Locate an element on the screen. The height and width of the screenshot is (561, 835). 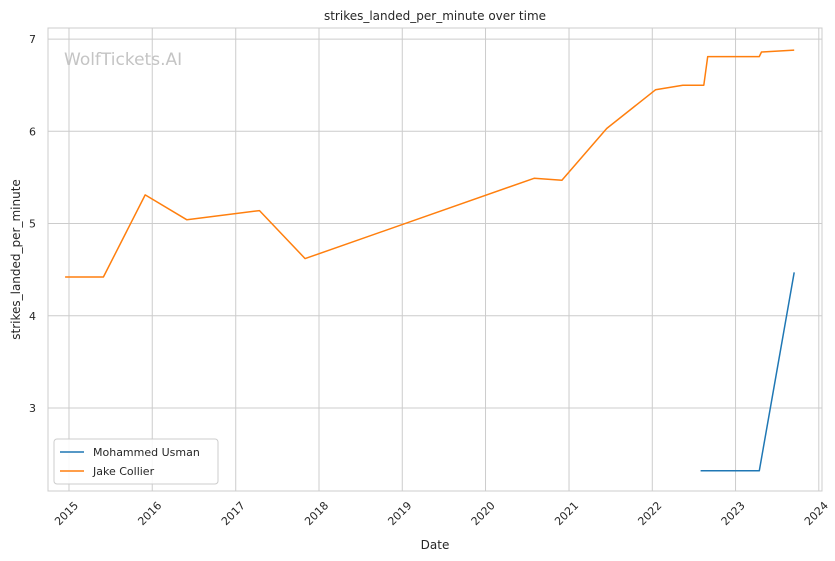
y-tick-label: 7 is located at coordinates (32, 39).